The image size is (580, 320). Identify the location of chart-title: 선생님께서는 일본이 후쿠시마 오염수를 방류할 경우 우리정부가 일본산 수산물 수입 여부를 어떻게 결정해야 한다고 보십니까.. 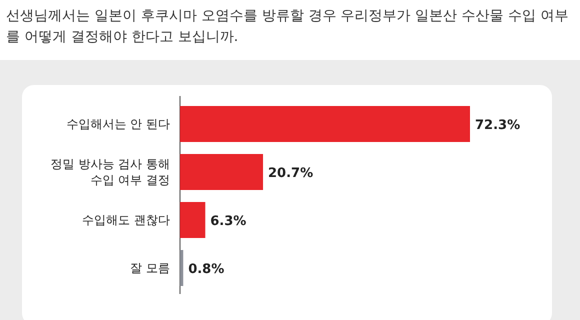
(288, 27).